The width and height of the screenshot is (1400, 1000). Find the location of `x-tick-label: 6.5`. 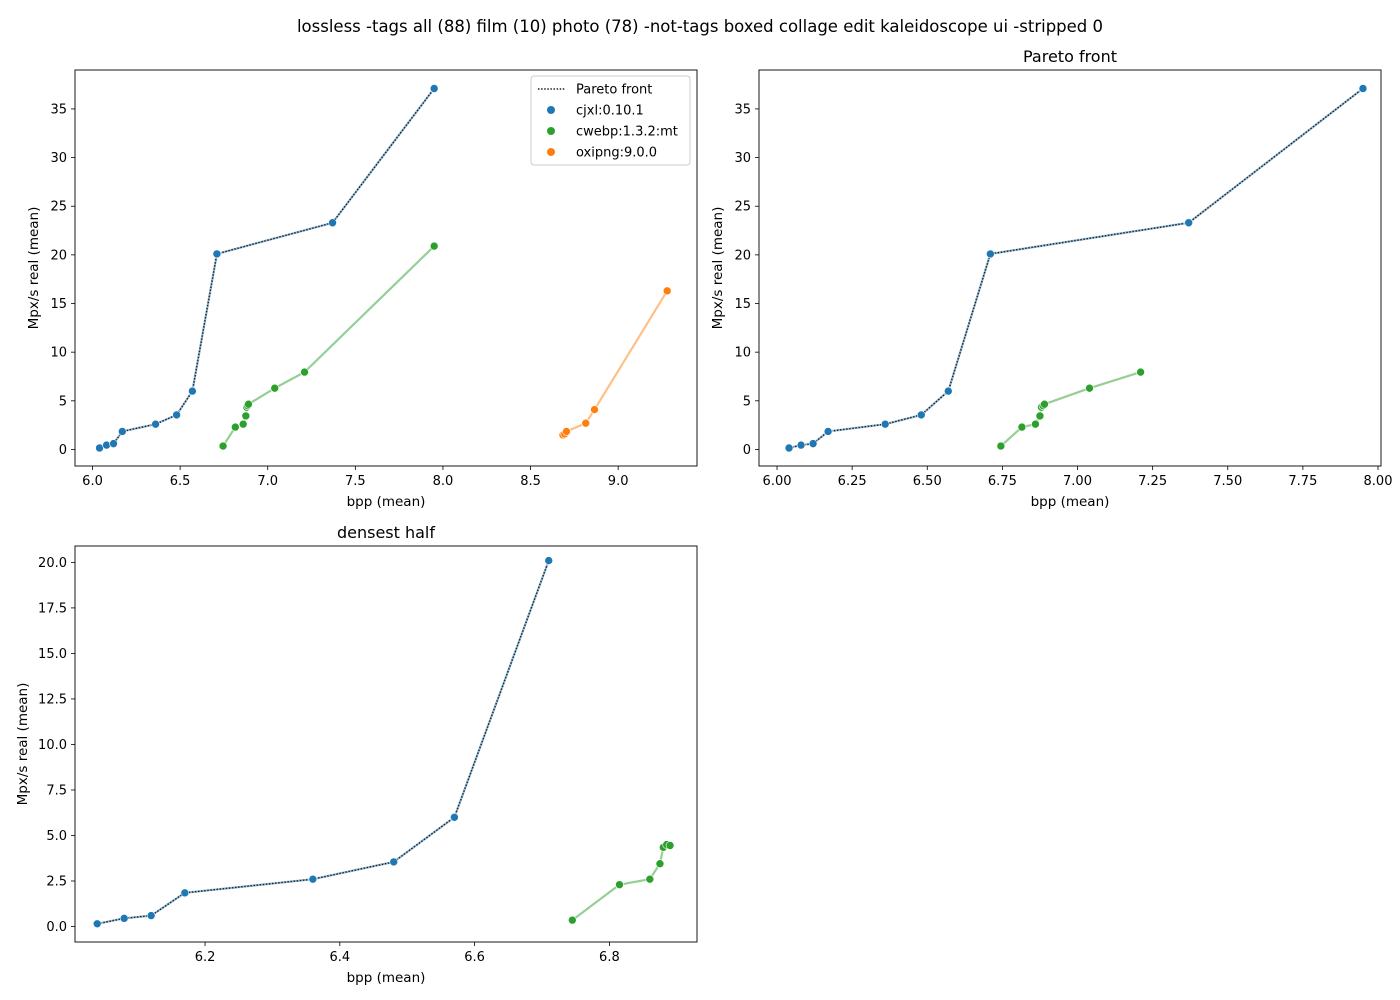

x-tick-label: 6.5 is located at coordinates (180, 481).